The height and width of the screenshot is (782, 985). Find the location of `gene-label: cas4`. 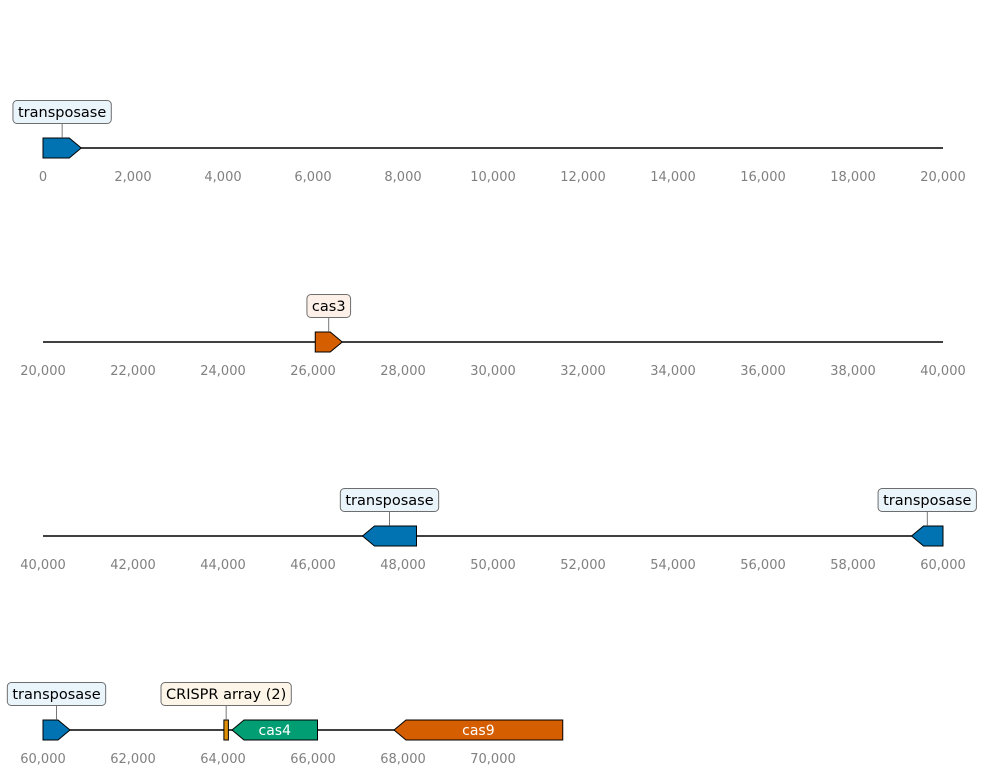

gene-label: cas4 is located at coordinates (275, 731).